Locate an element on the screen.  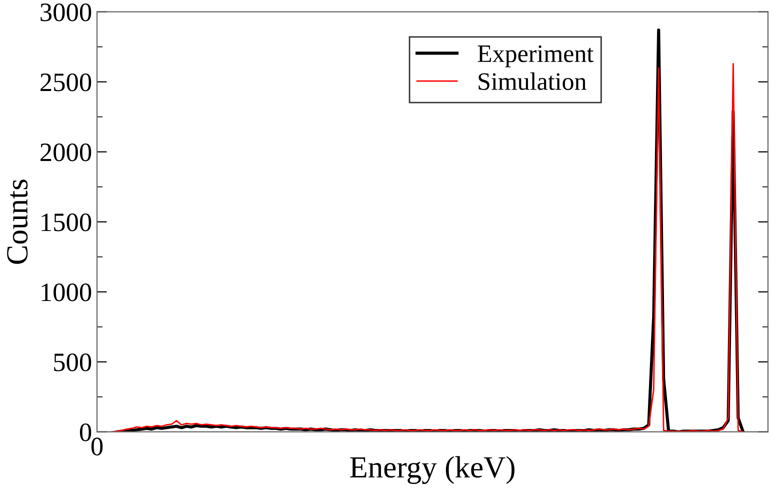
legend-label: Simulation is located at coordinates (532, 81).